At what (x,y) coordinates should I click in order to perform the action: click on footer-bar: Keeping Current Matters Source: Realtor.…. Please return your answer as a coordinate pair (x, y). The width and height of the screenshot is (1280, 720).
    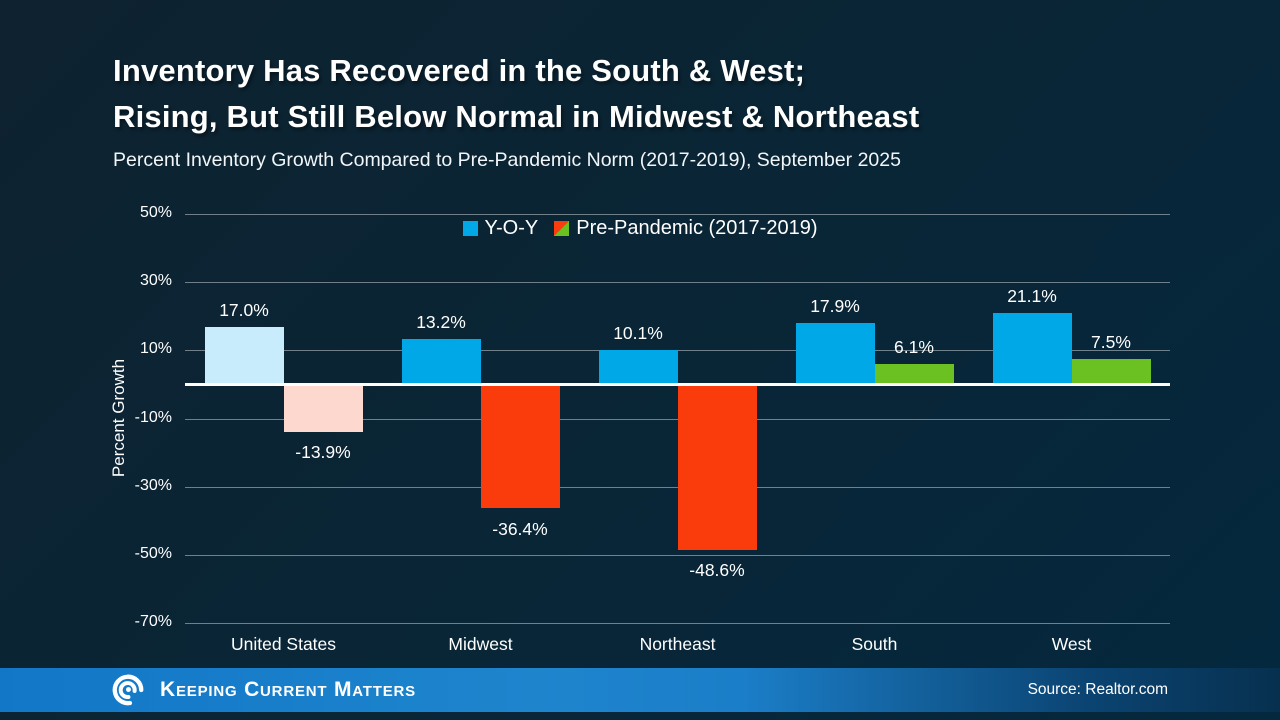
    Looking at the image, I should click on (640, 690).